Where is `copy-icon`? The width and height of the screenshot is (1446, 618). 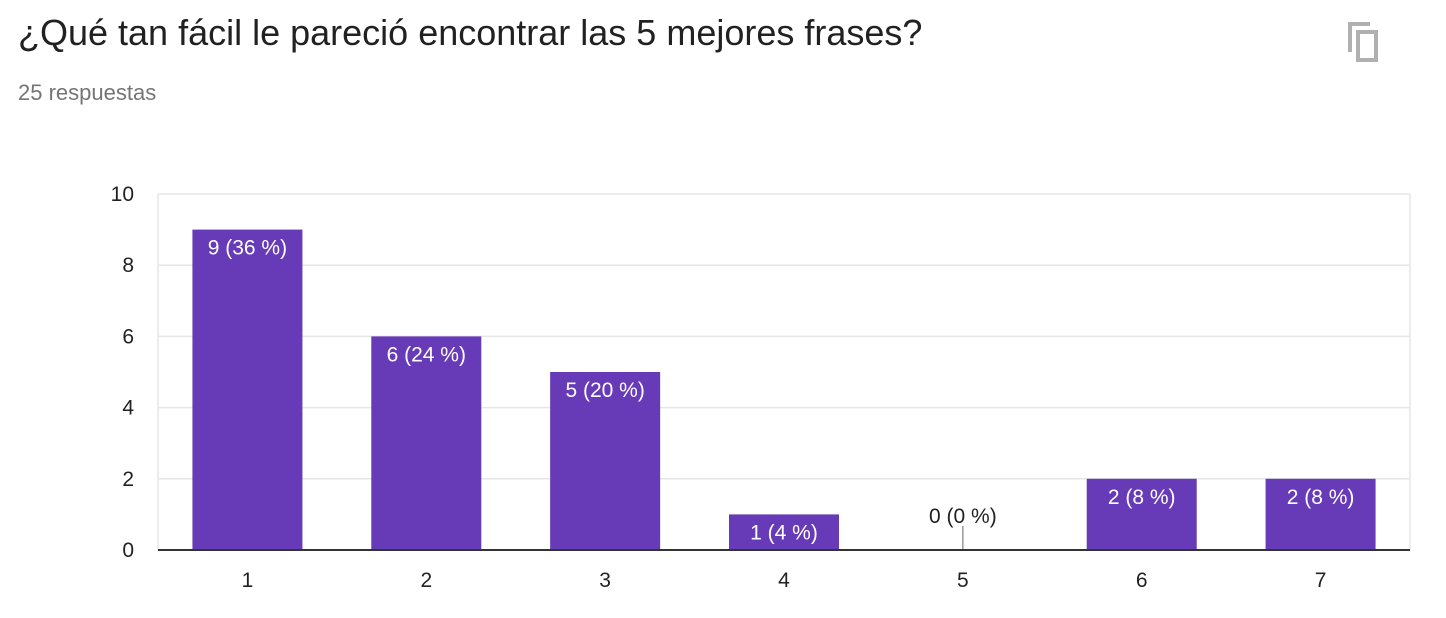
copy-icon is located at coordinates (1363, 42).